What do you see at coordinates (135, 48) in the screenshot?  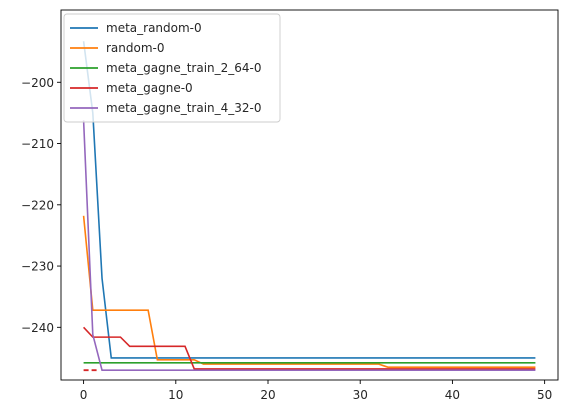 I see `legend-label-random-0: random-0` at bounding box center [135, 48].